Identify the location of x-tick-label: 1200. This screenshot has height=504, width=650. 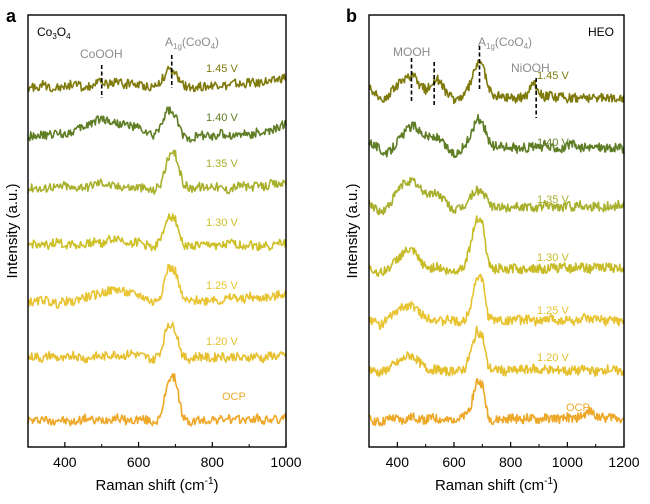
(623, 462).